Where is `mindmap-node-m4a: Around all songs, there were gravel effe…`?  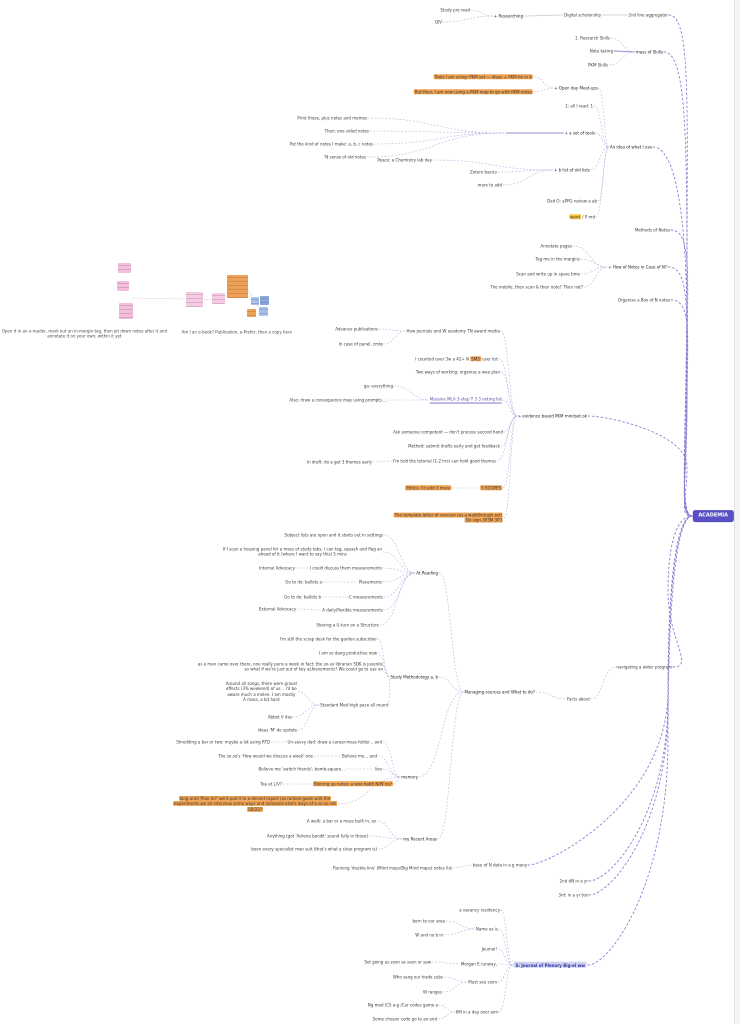 mindmap-node-m4a: Around all songs, there were gravel effe… is located at coordinates (261, 692).